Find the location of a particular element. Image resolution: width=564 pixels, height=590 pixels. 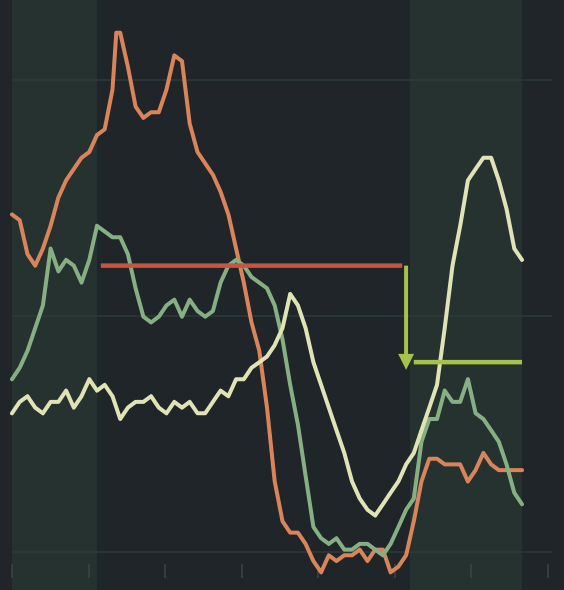

arrow-head is located at coordinates (406, 361).